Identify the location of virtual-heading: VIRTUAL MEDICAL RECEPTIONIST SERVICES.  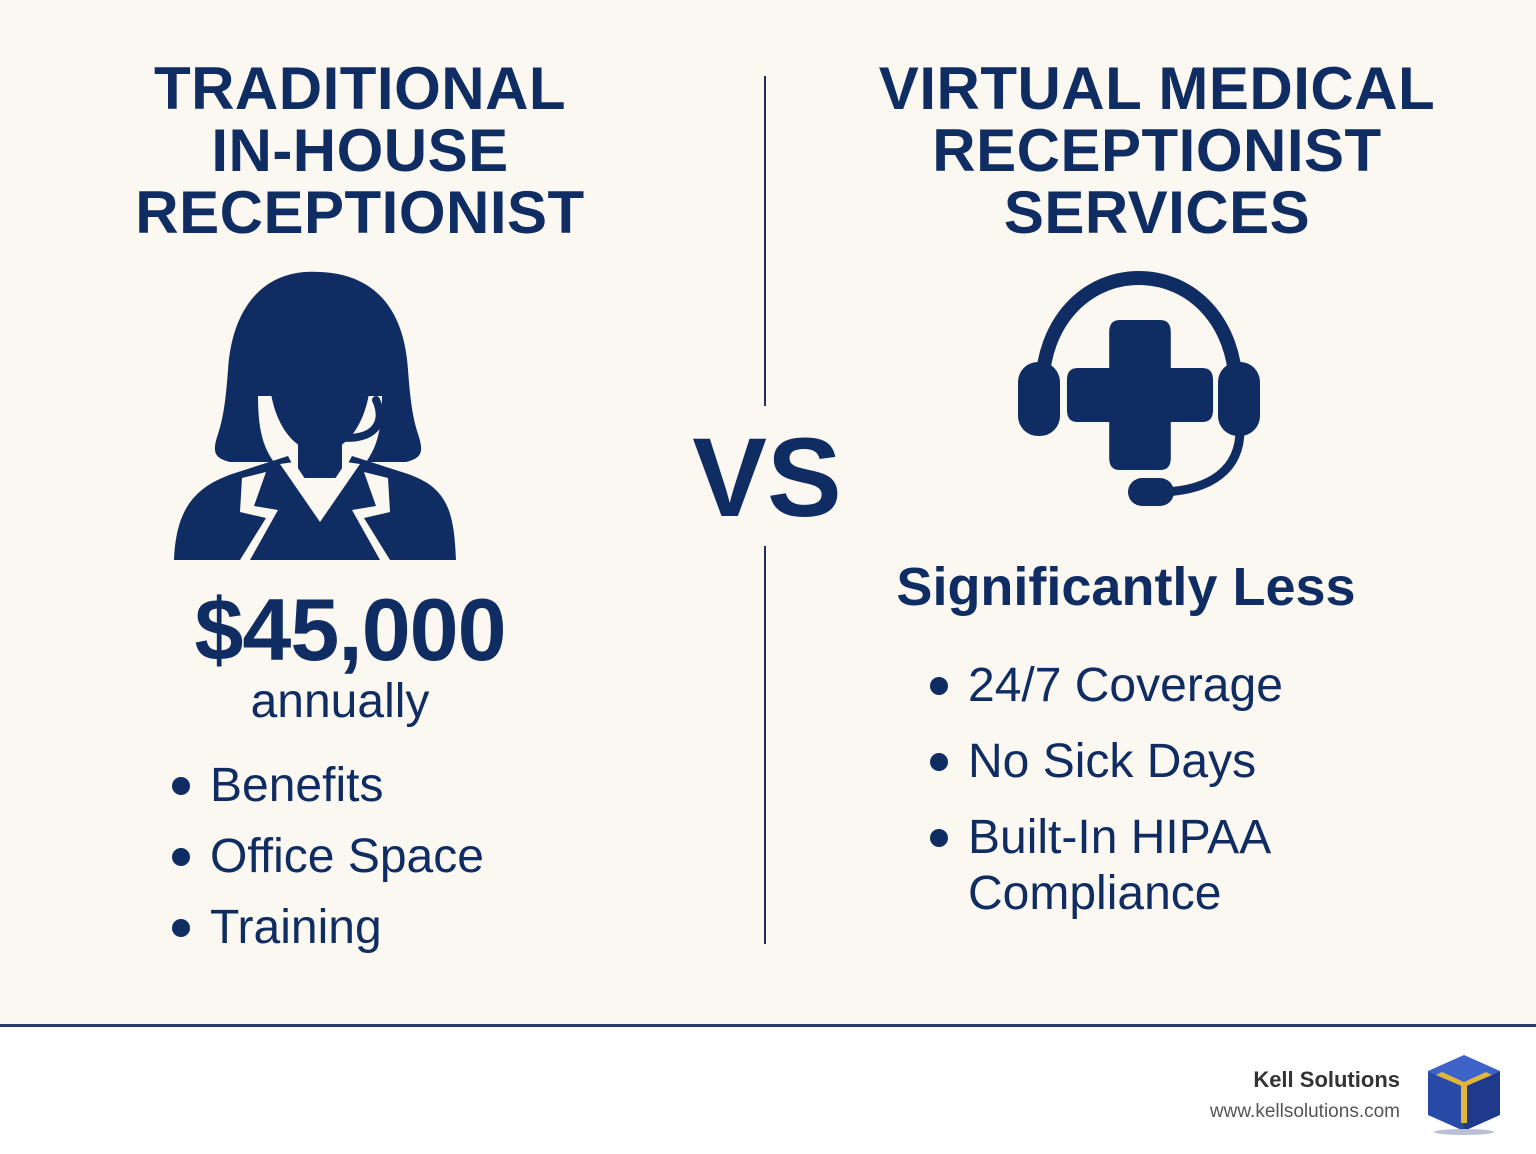
(1157, 151).